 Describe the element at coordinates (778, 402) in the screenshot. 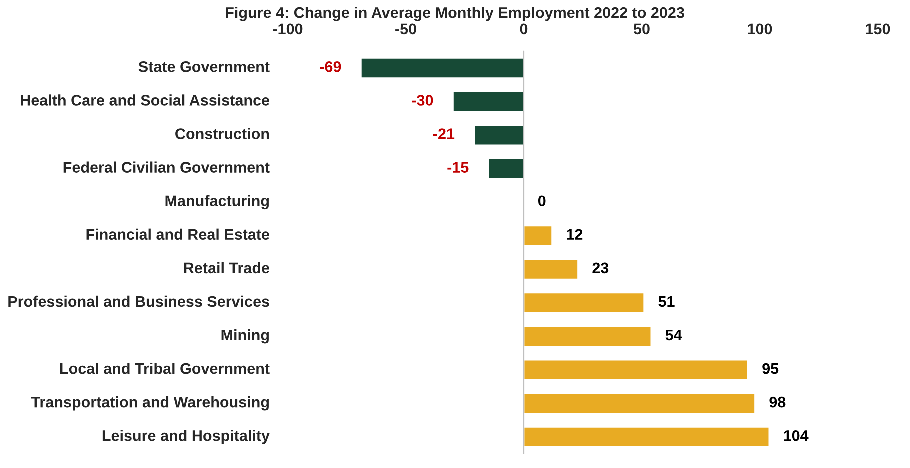

I see `data-label: 98` at that location.